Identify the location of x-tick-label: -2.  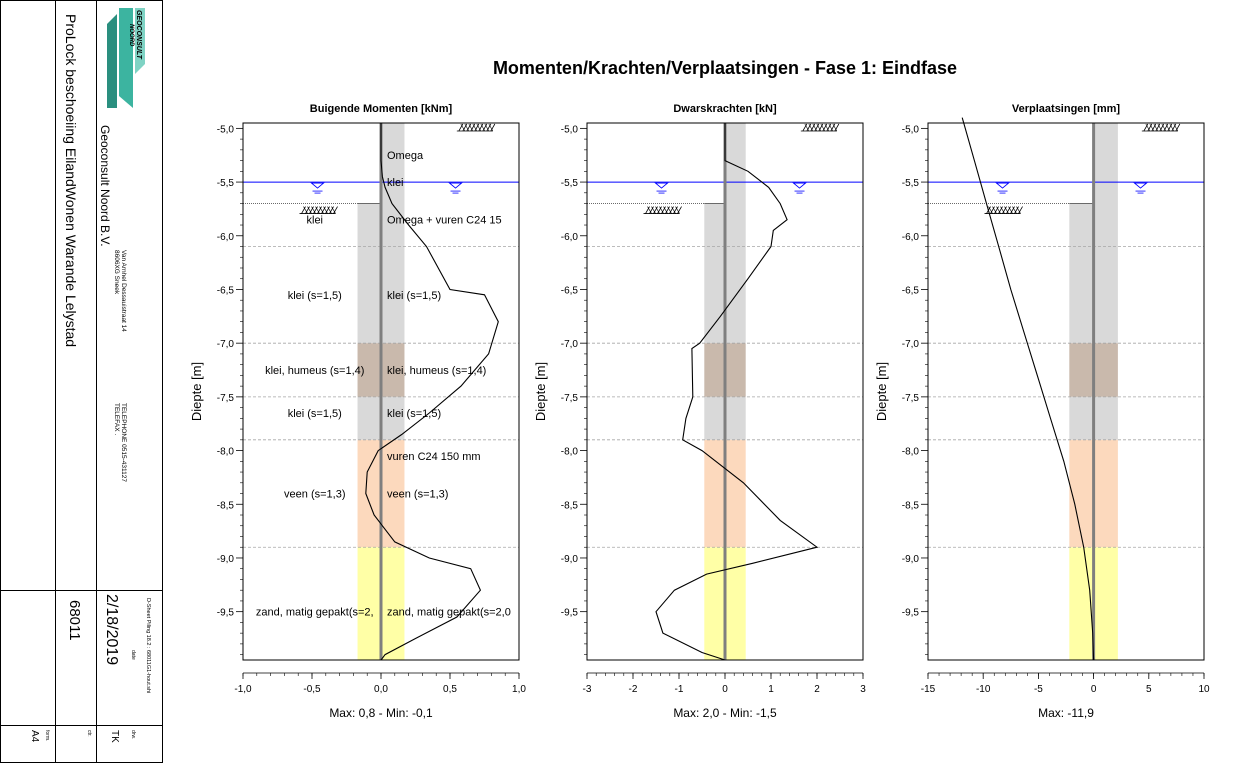
(633, 689).